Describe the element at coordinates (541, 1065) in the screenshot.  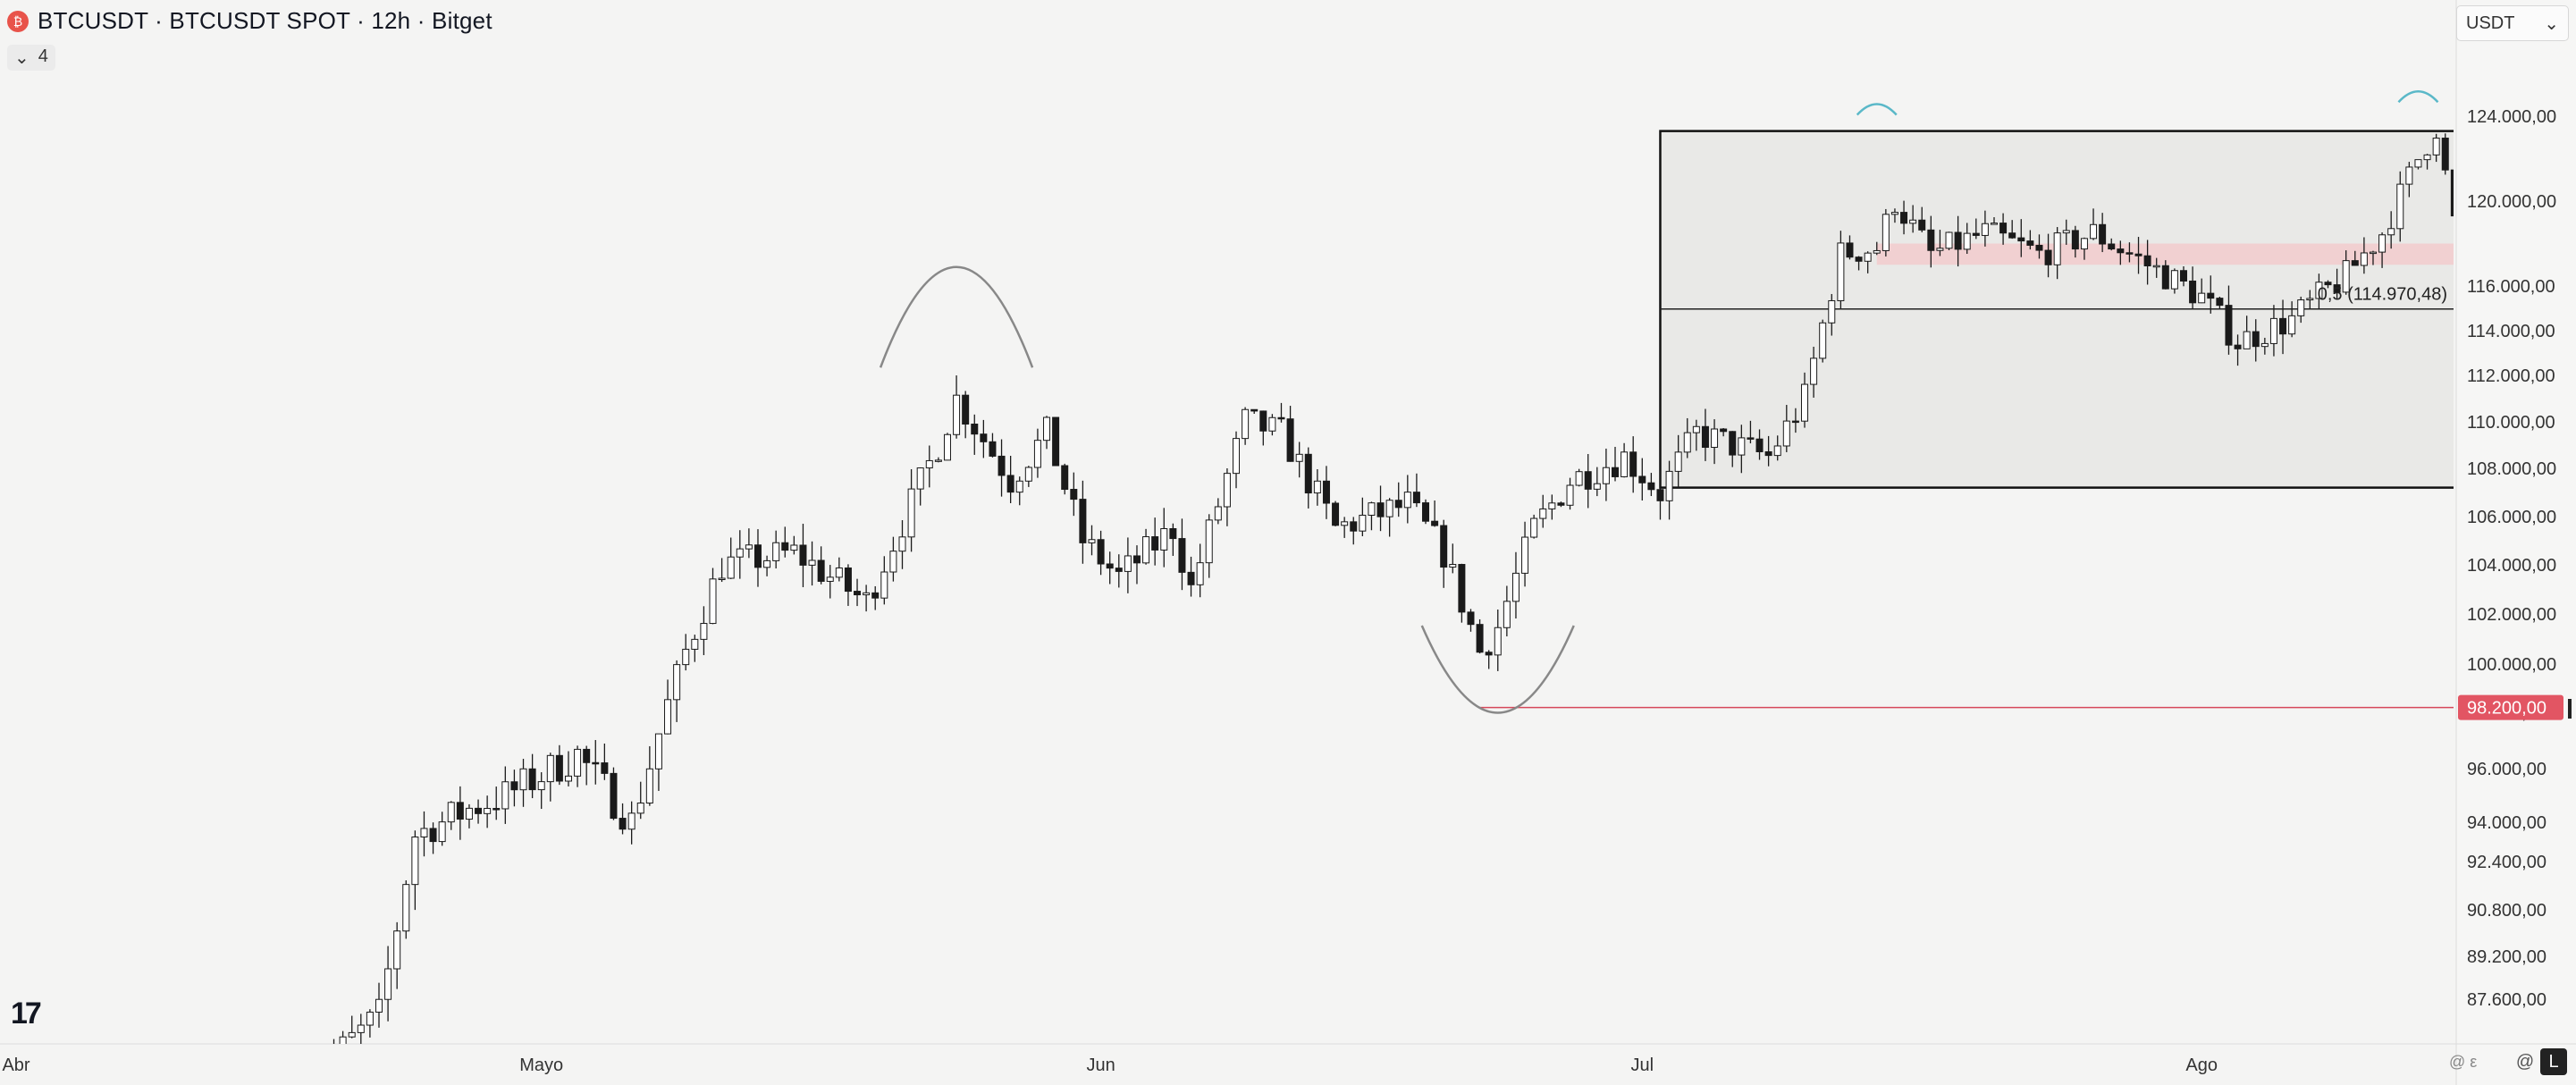
I see `time-tick-label: Mayo` at that location.